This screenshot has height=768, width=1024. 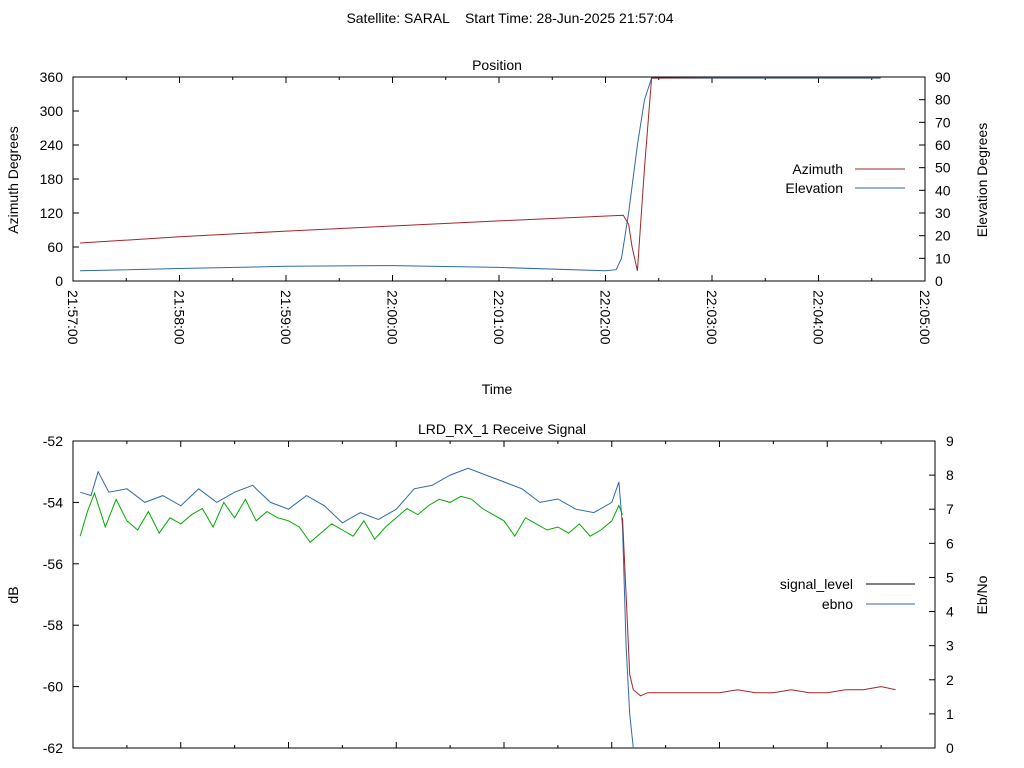 What do you see at coordinates (497, 389) in the screenshot?
I see `position-x-axis-label: Time` at bounding box center [497, 389].